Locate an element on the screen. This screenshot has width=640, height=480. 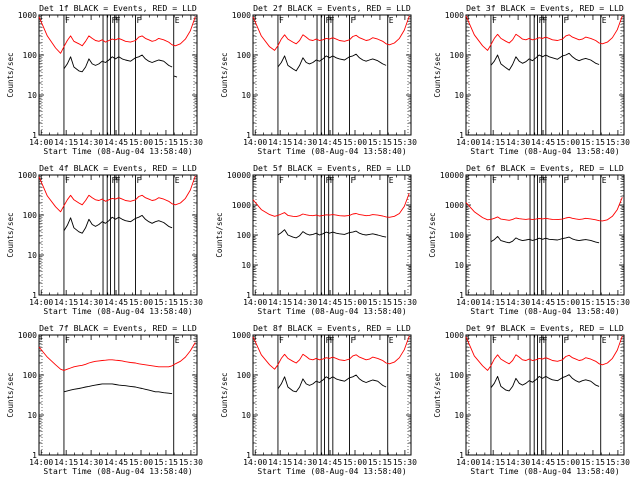
series-line-events-edge2 is located at coordinates (175, 76).